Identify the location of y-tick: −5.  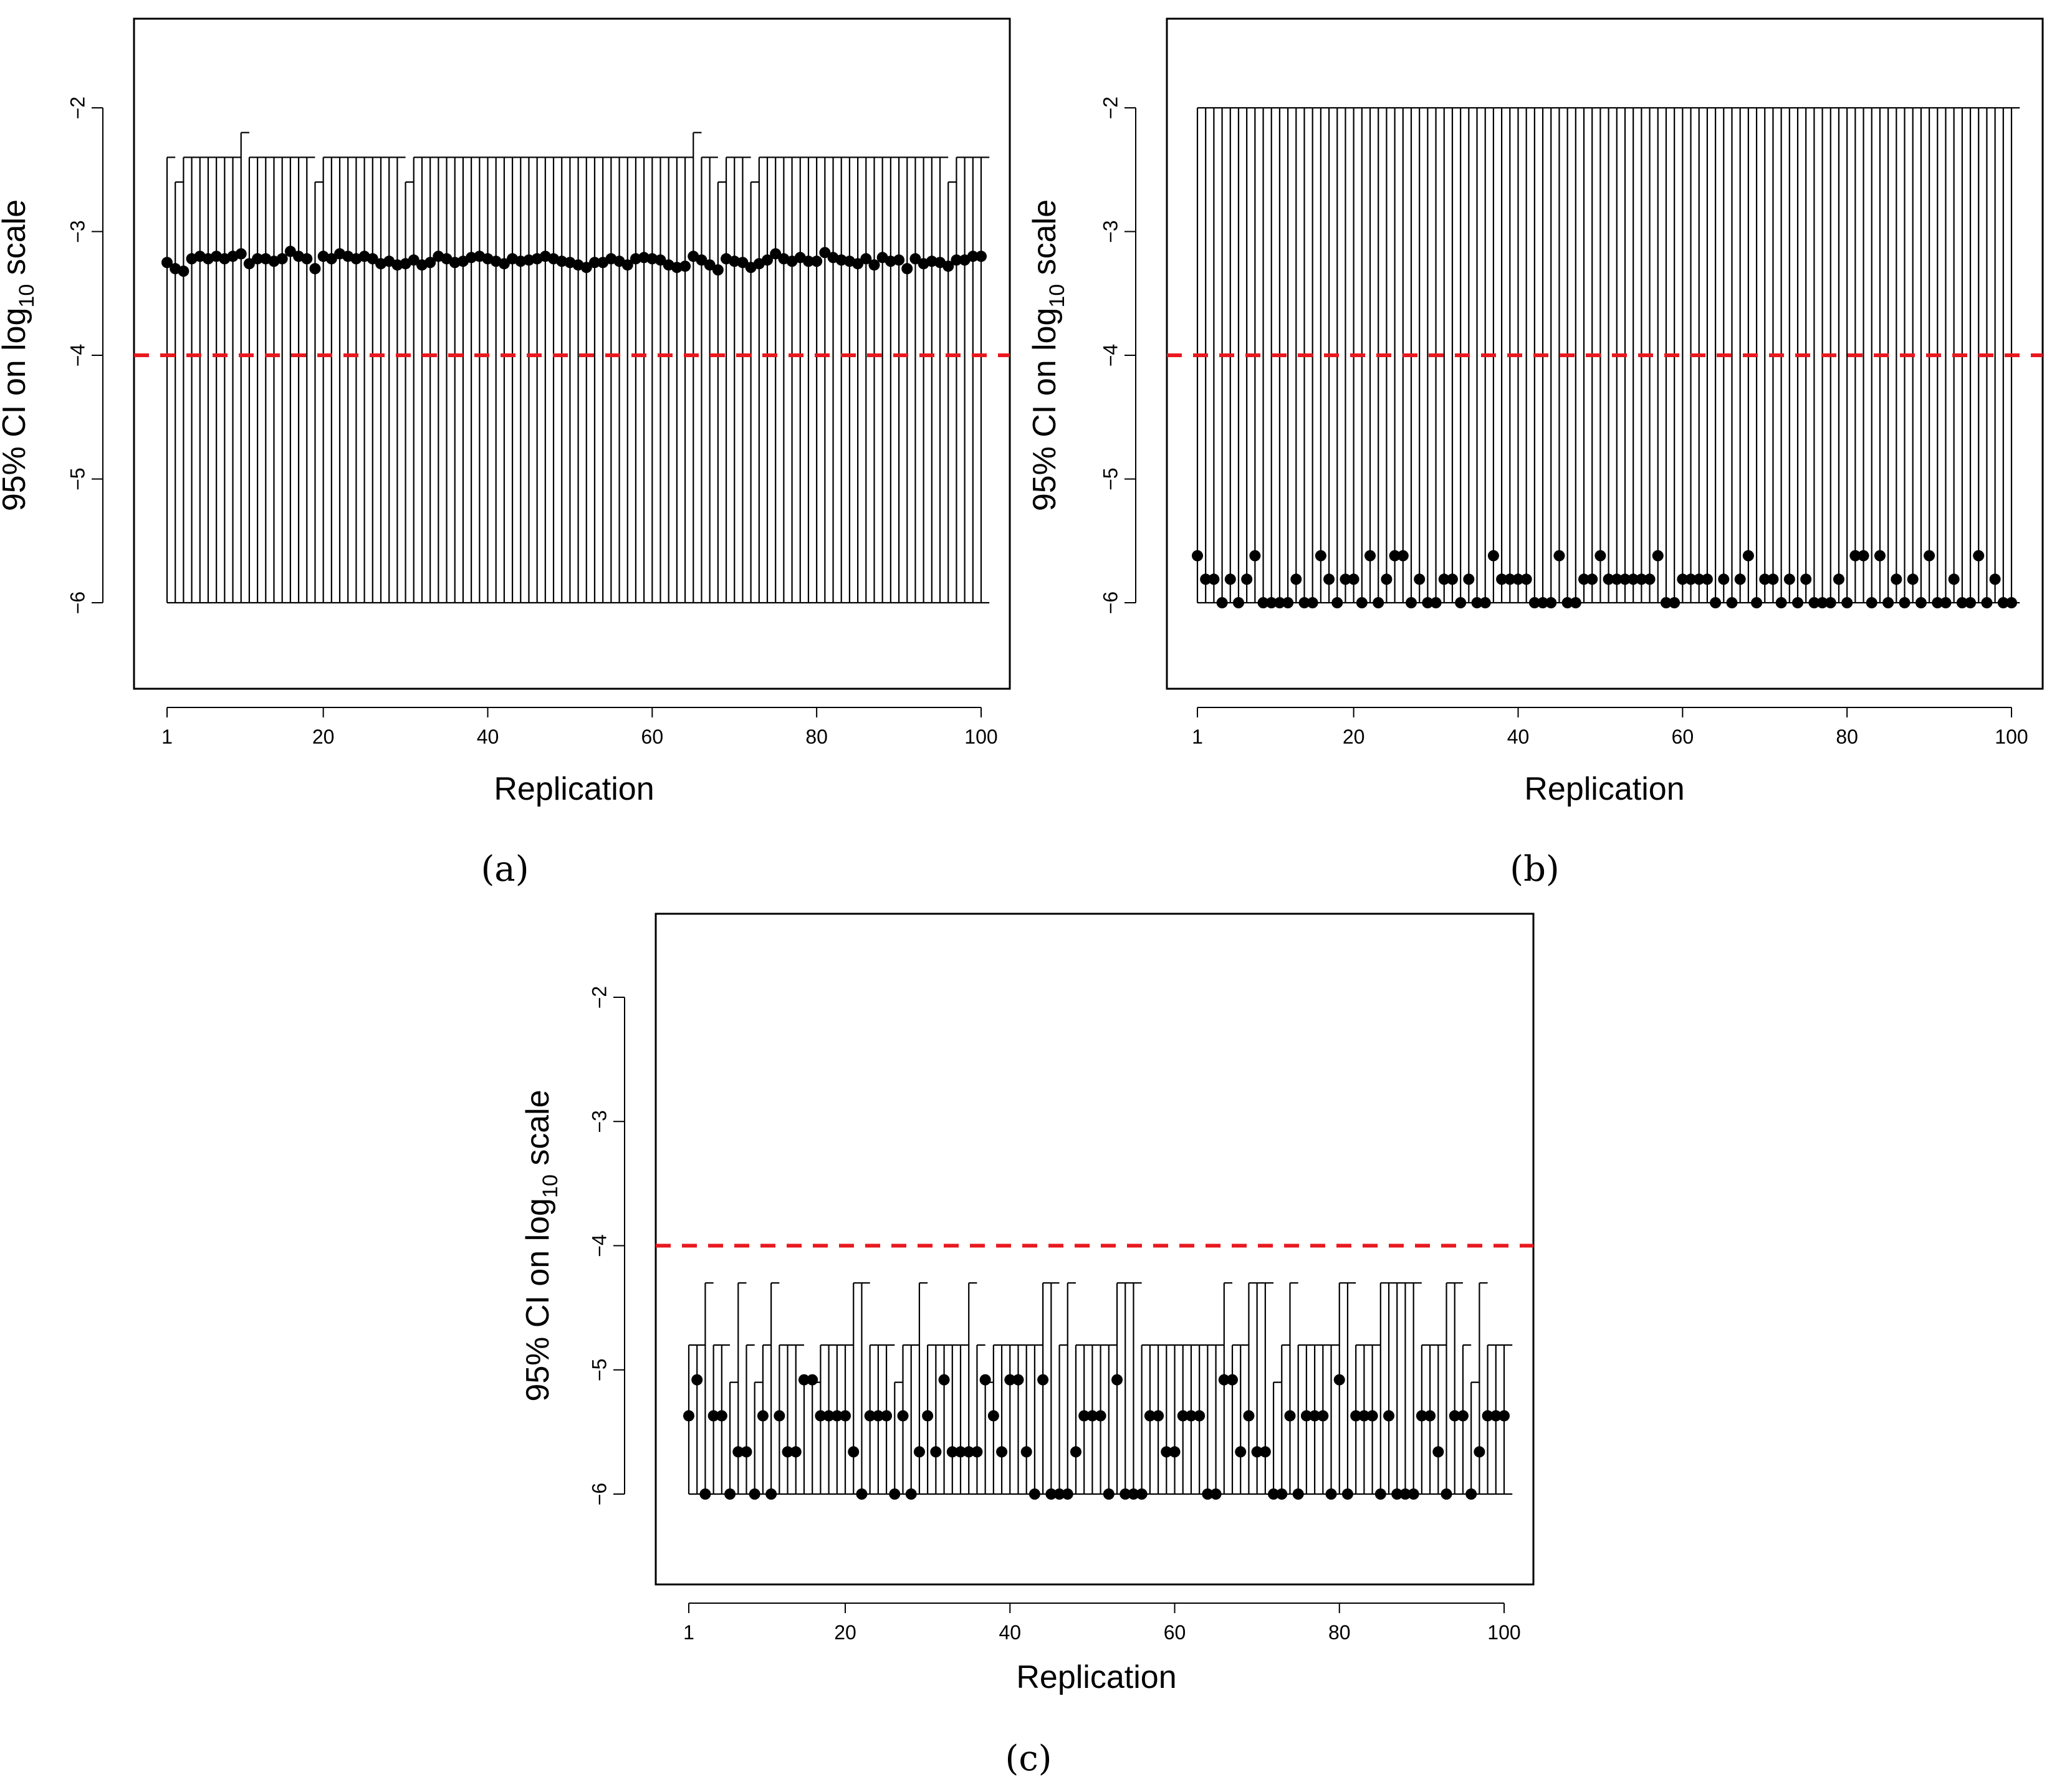
(84, 479).